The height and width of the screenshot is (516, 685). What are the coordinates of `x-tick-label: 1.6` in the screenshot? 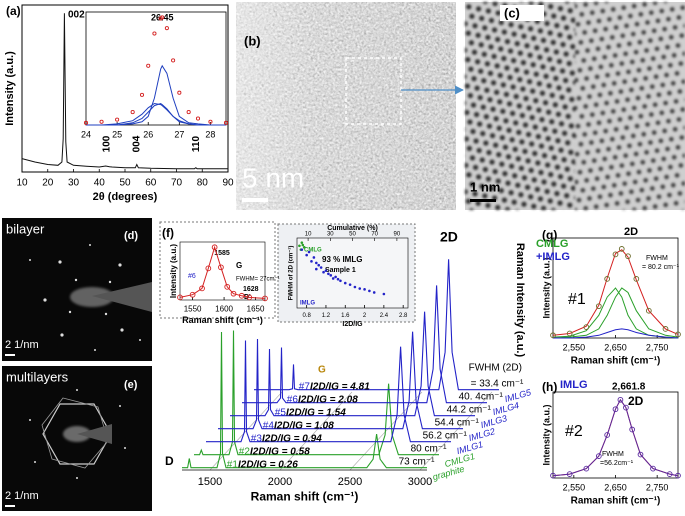 It's located at (345, 316).